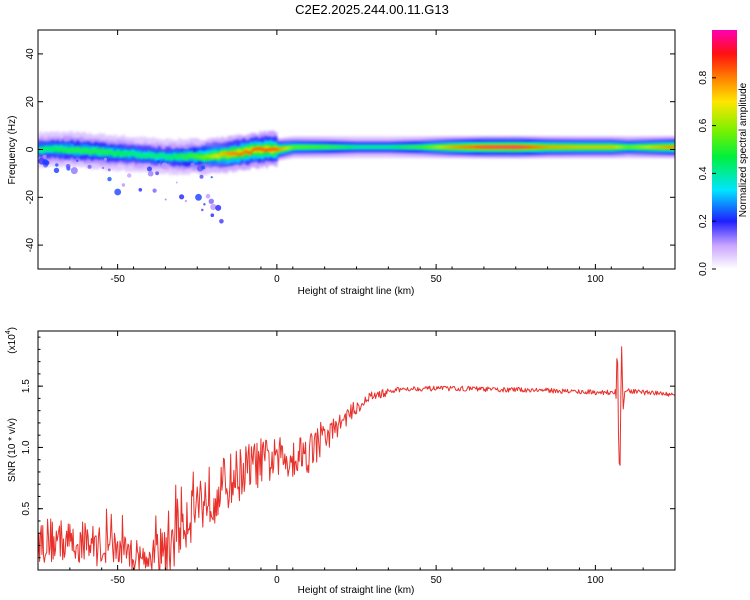  I want to click on colorbar-tick-label: 0.4, so click(703, 173).